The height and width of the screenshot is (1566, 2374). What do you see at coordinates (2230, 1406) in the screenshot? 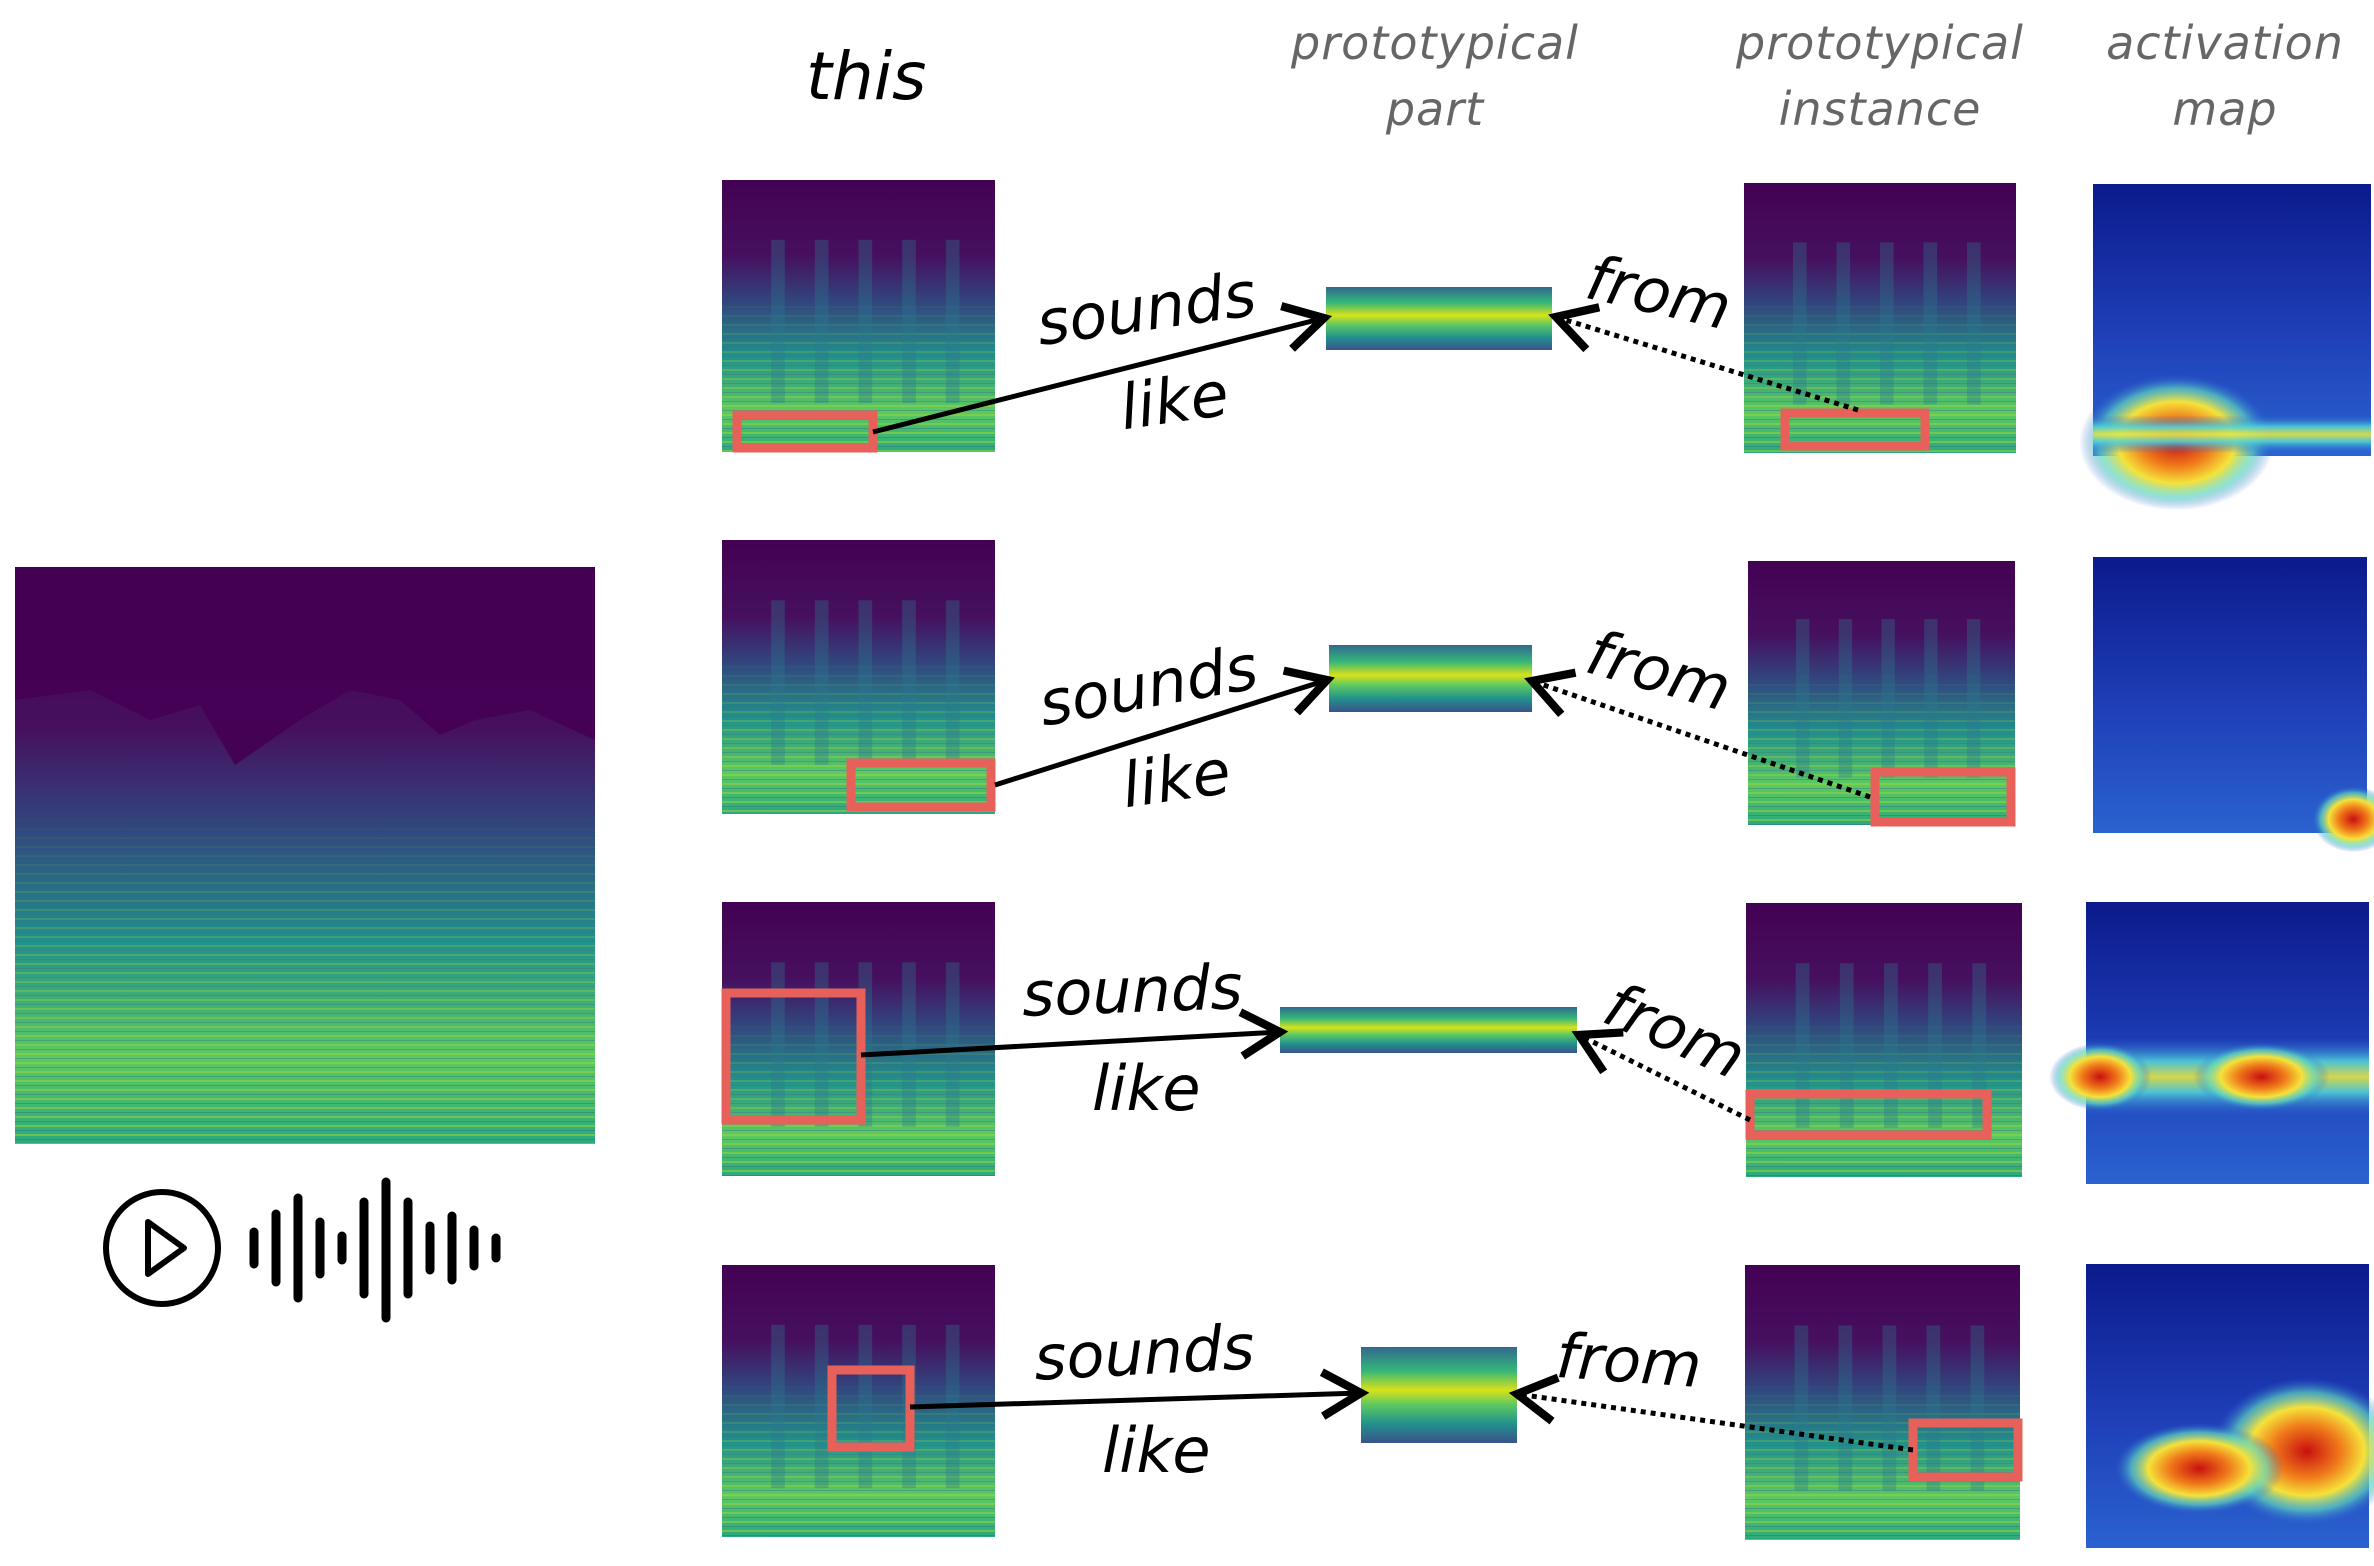
I see `row-4-activation-map` at bounding box center [2230, 1406].